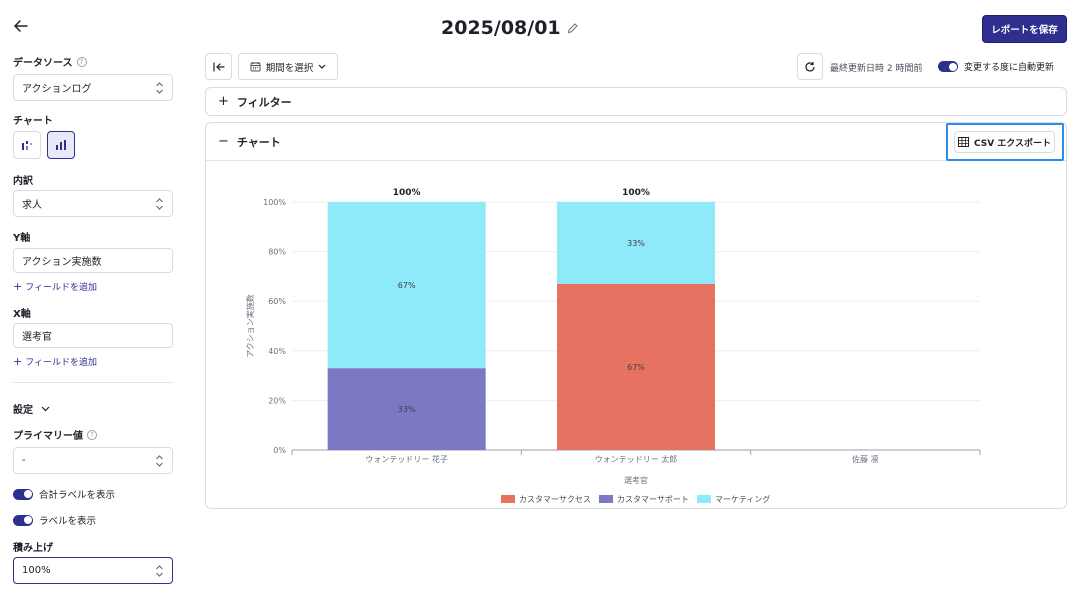  Describe the element at coordinates (32, 205) in the screenshot. I see `breakdown-value: 求人` at that location.